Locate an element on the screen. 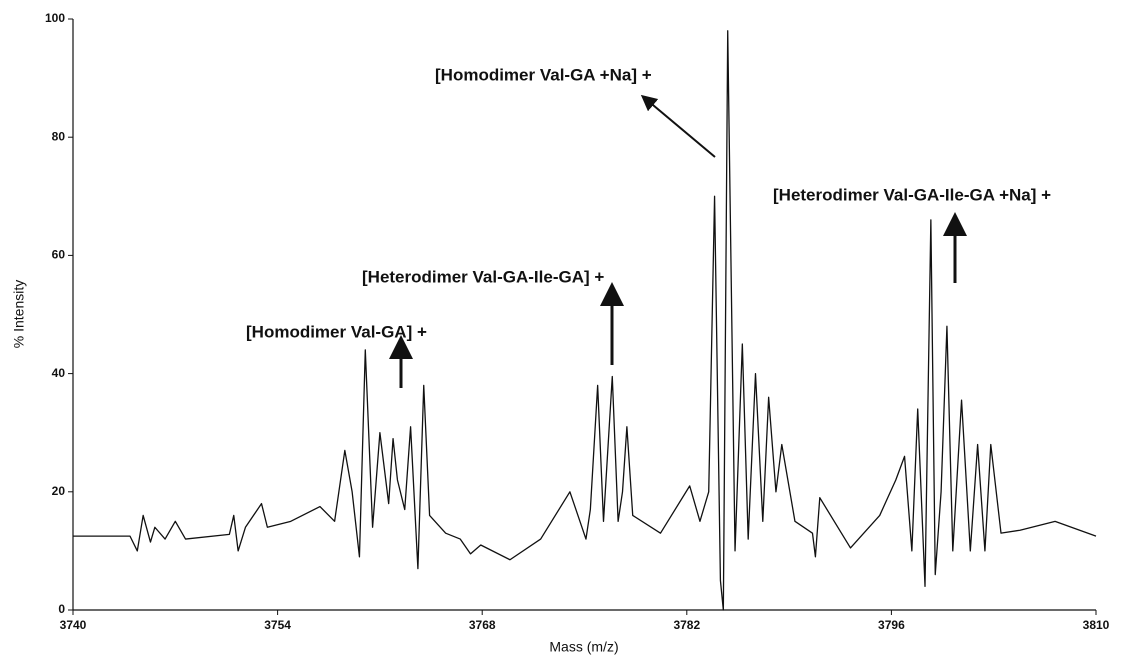 Image resolution: width=1131 pixels, height=665 pixels. y-tick-label: 100 is located at coordinates (55, 18).